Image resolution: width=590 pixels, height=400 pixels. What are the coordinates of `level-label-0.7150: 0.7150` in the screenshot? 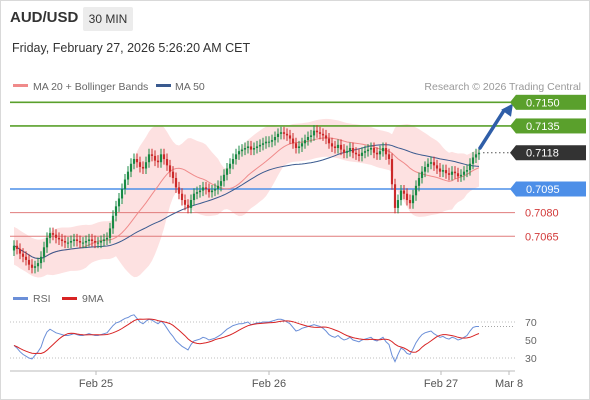 It's located at (543, 103).